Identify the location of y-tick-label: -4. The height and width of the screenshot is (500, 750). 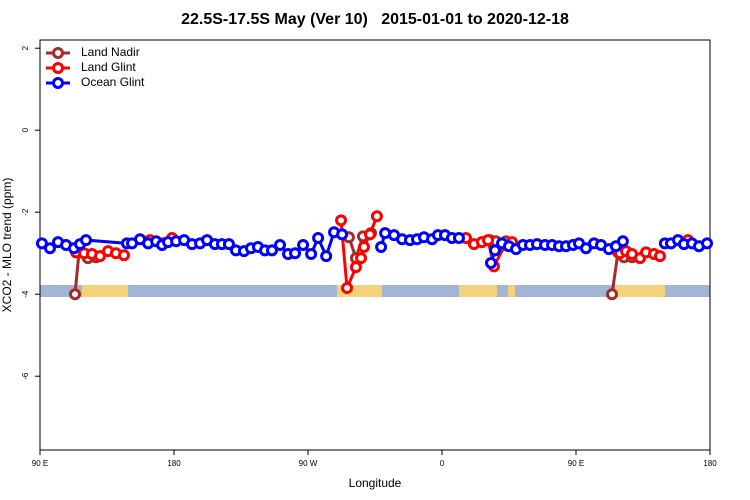
(25, 294).